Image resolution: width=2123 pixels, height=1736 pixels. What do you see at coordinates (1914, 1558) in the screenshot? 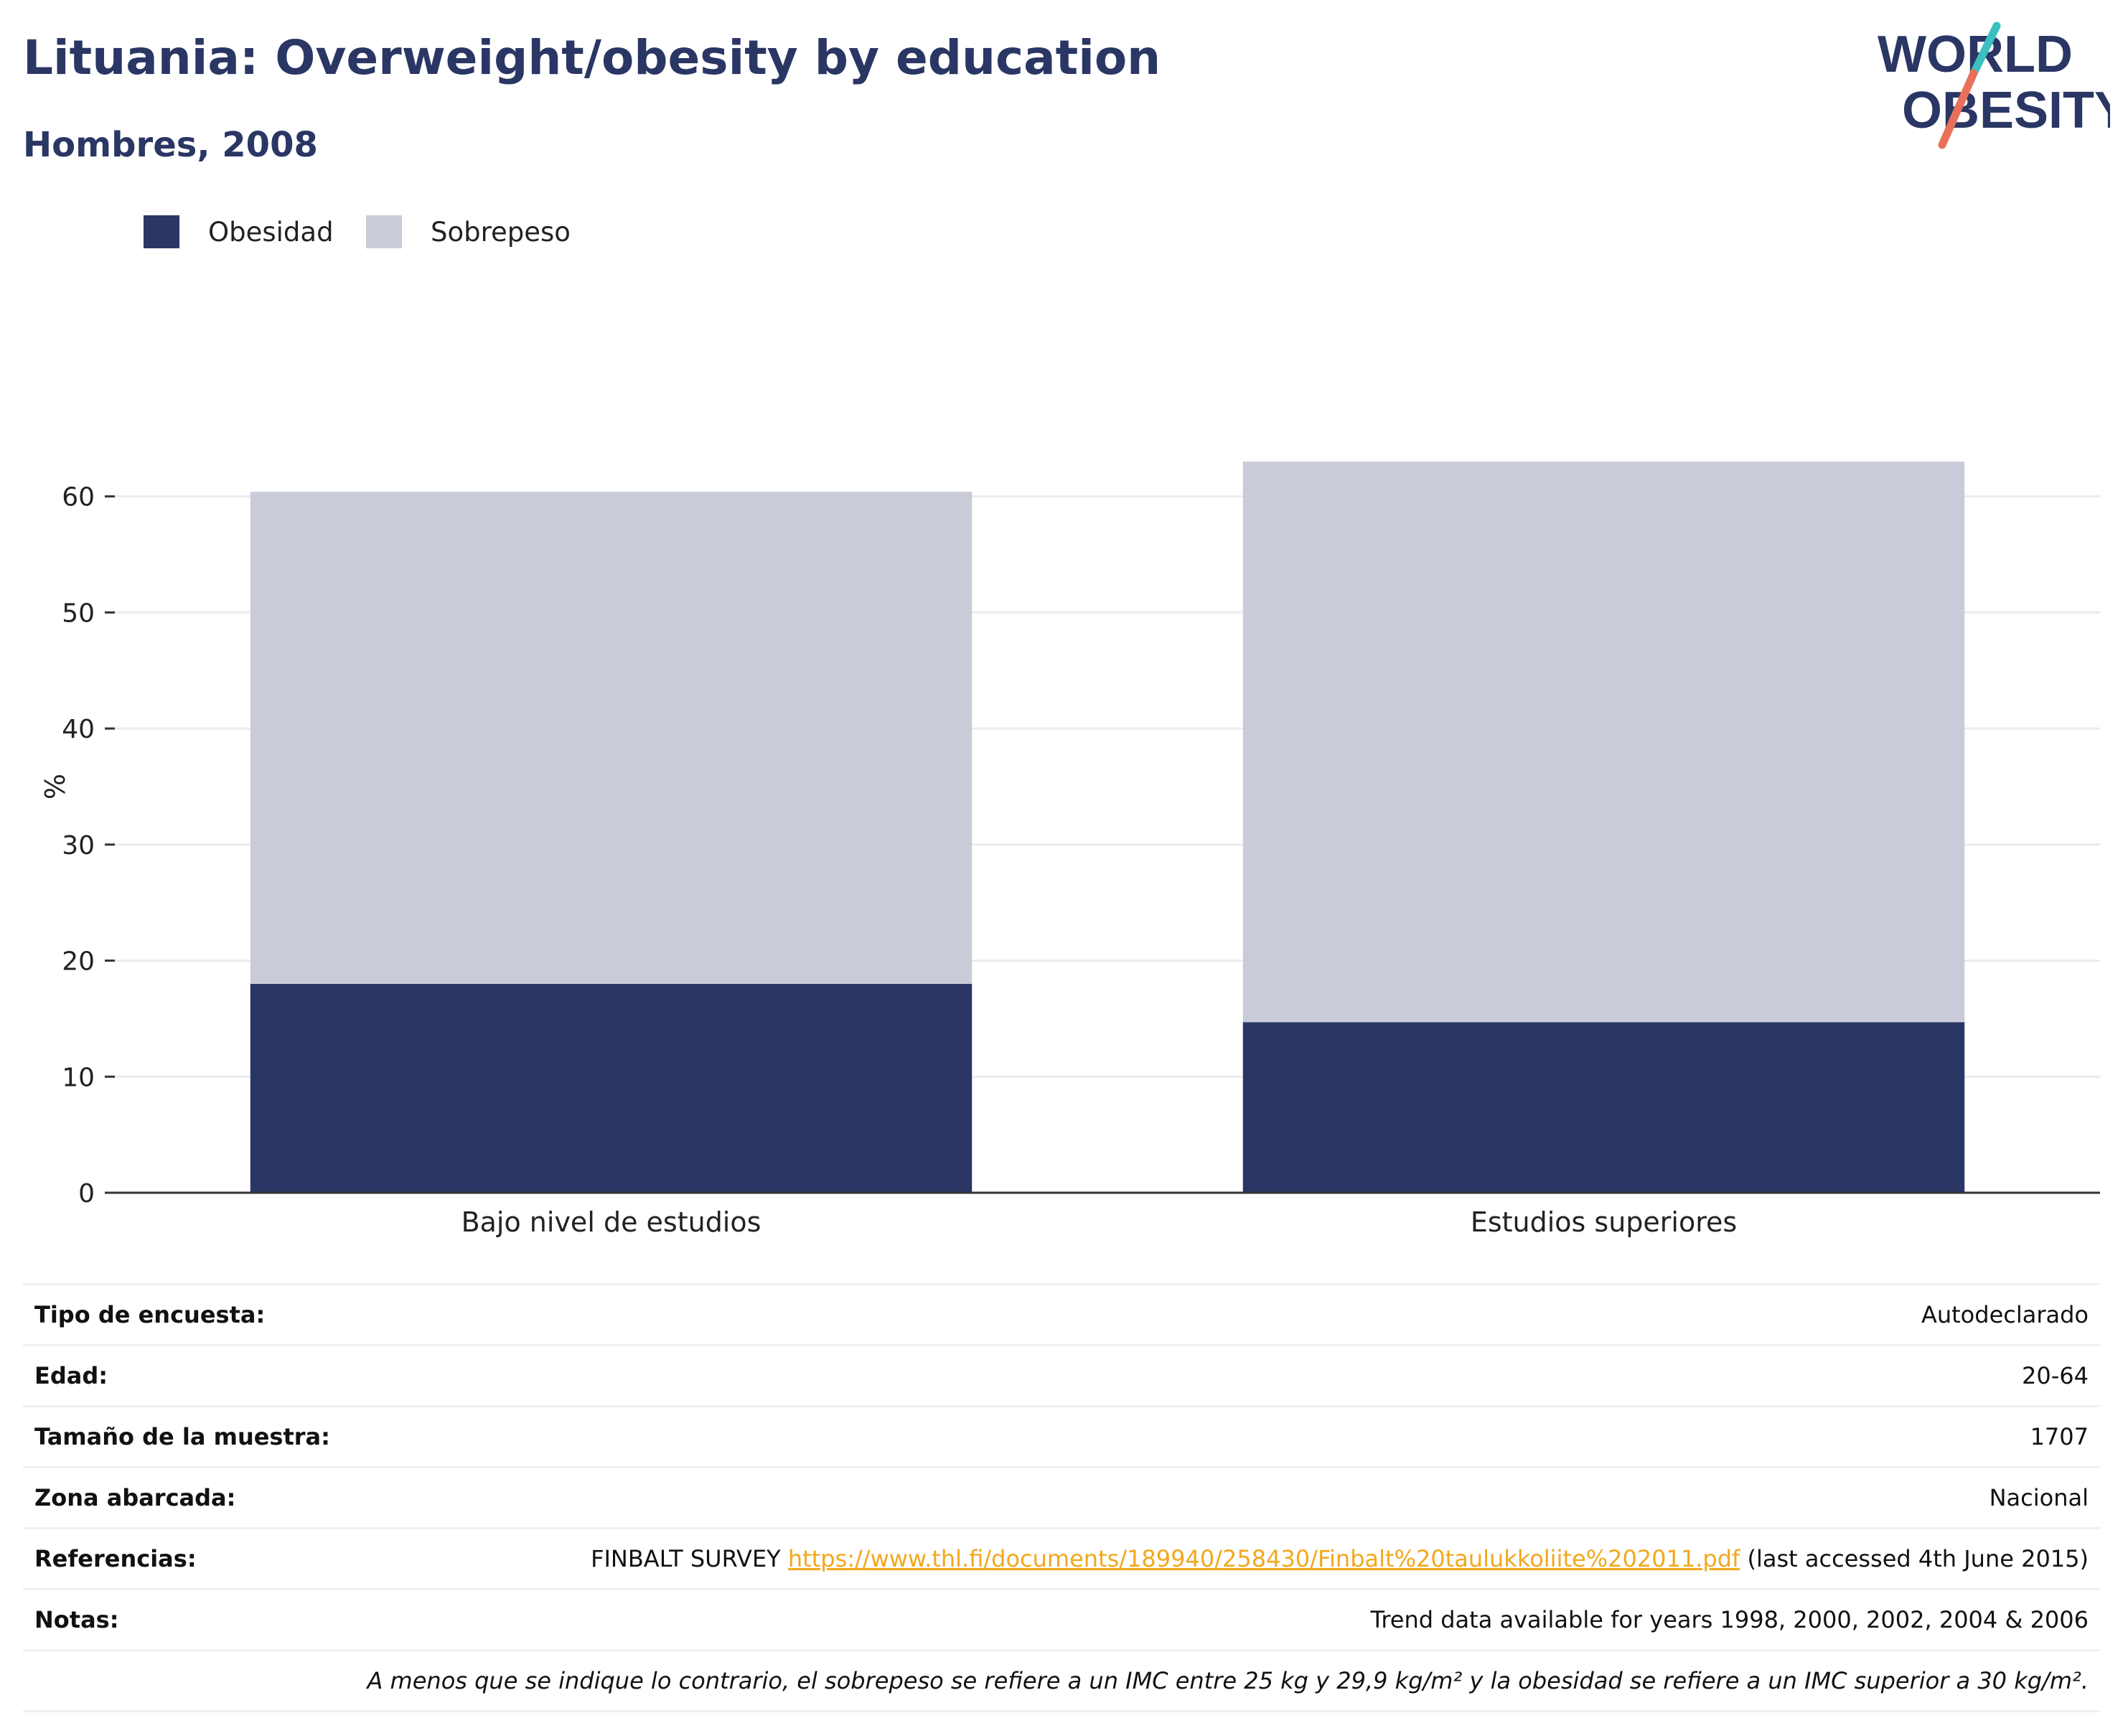
I see `reference-suffix: (last accessed 4th June 2015)` at bounding box center [1914, 1558].